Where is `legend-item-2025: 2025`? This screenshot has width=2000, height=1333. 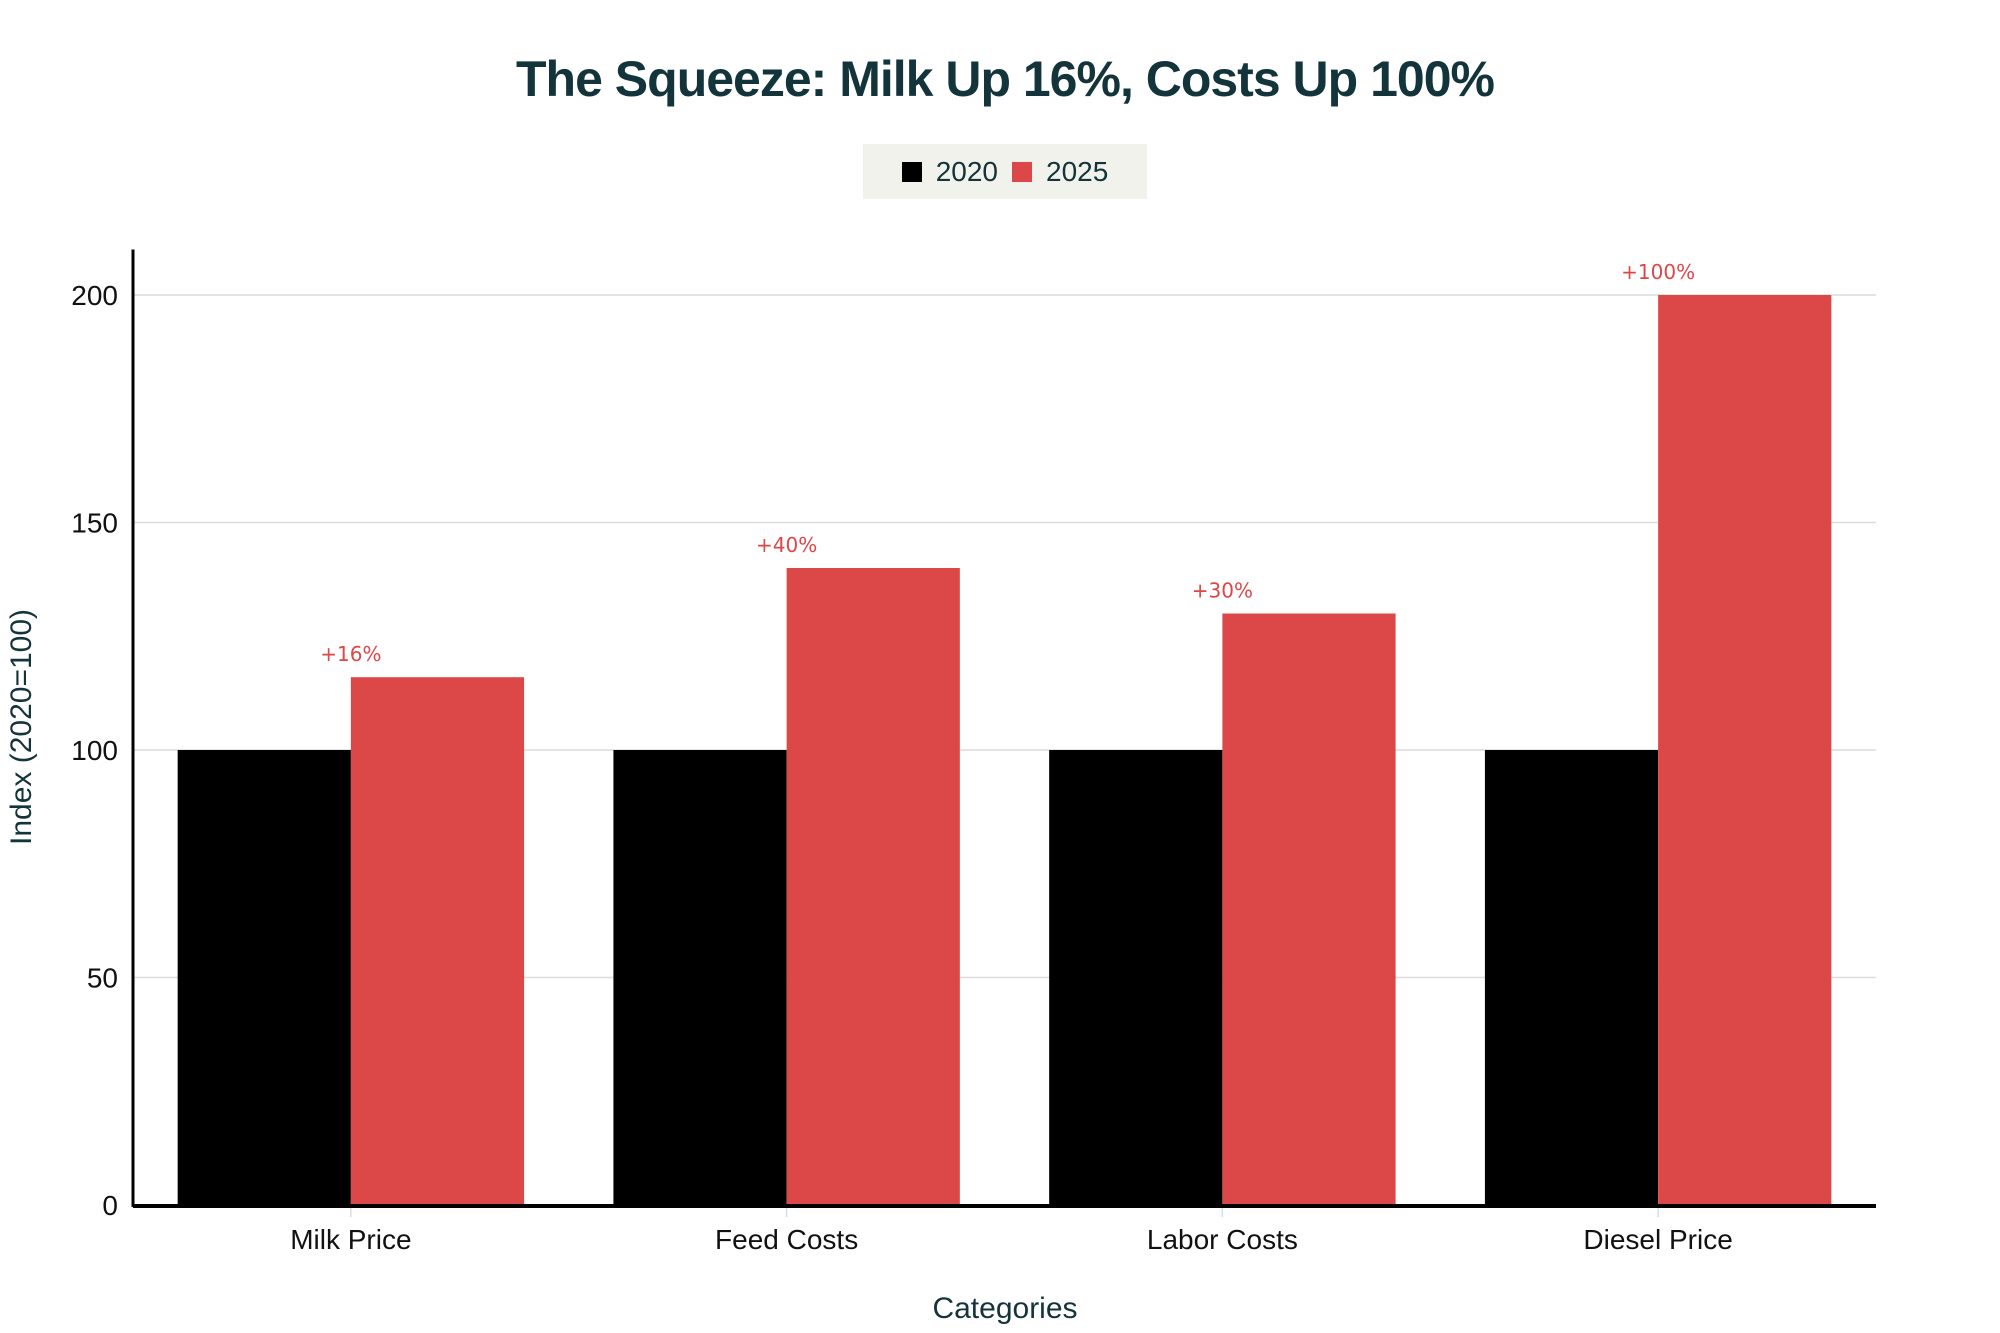
legend-item-2025: 2025 is located at coordinates (1060, 172).